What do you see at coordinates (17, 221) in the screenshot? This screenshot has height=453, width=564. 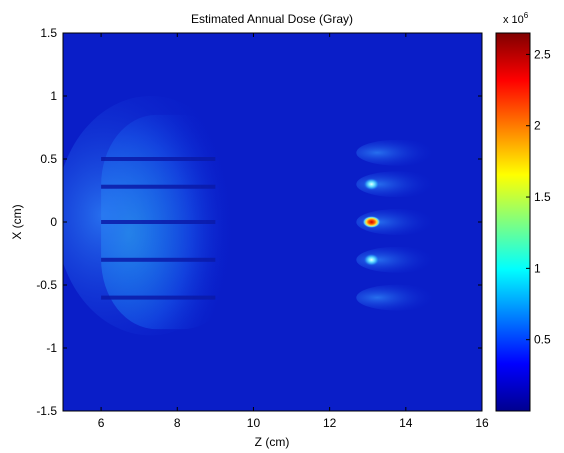 I see `y-axis-label: X (cm)` at bounding box center [17, 221].